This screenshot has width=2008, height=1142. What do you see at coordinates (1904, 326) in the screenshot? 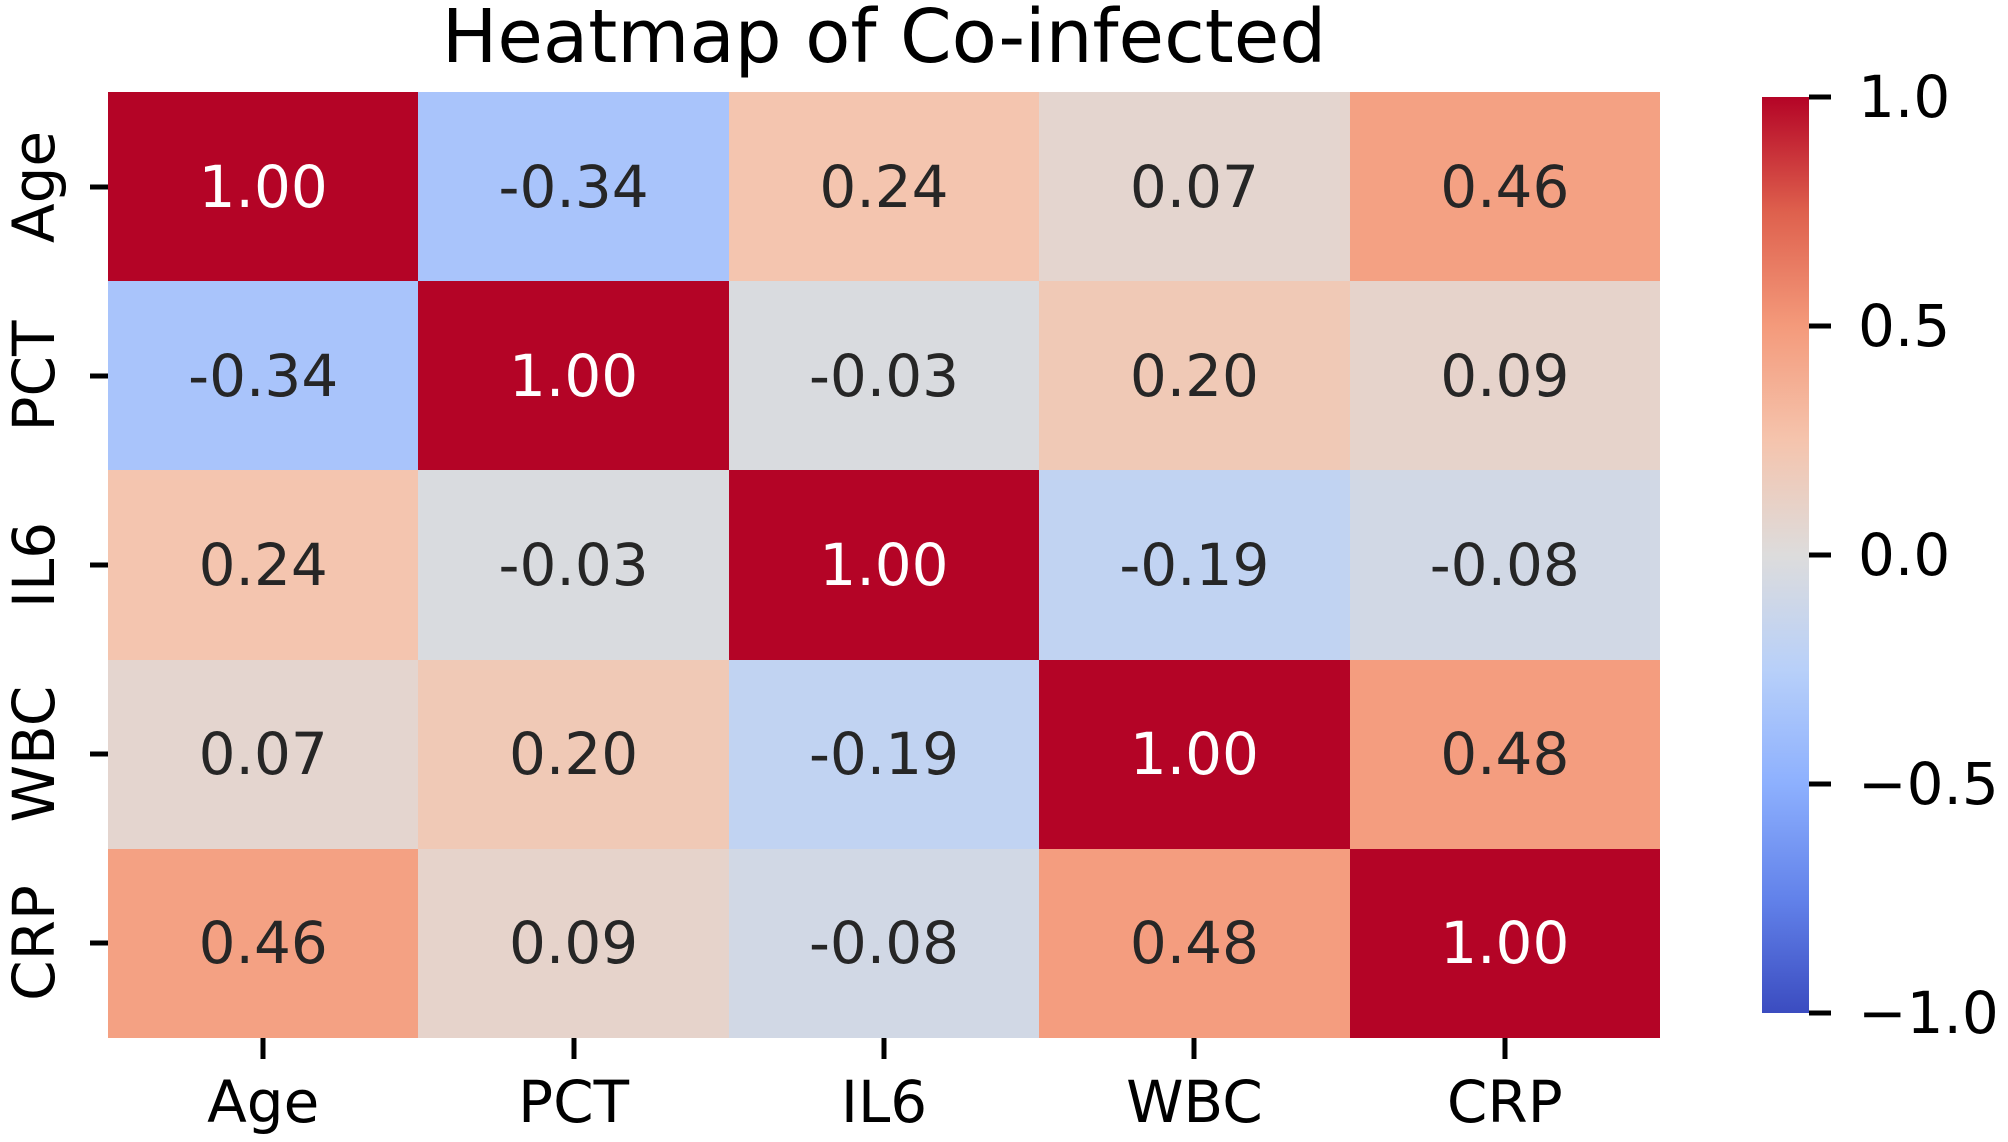
I see `colorbar-tick-label: 0.5` at bounding box center [1904, 326].